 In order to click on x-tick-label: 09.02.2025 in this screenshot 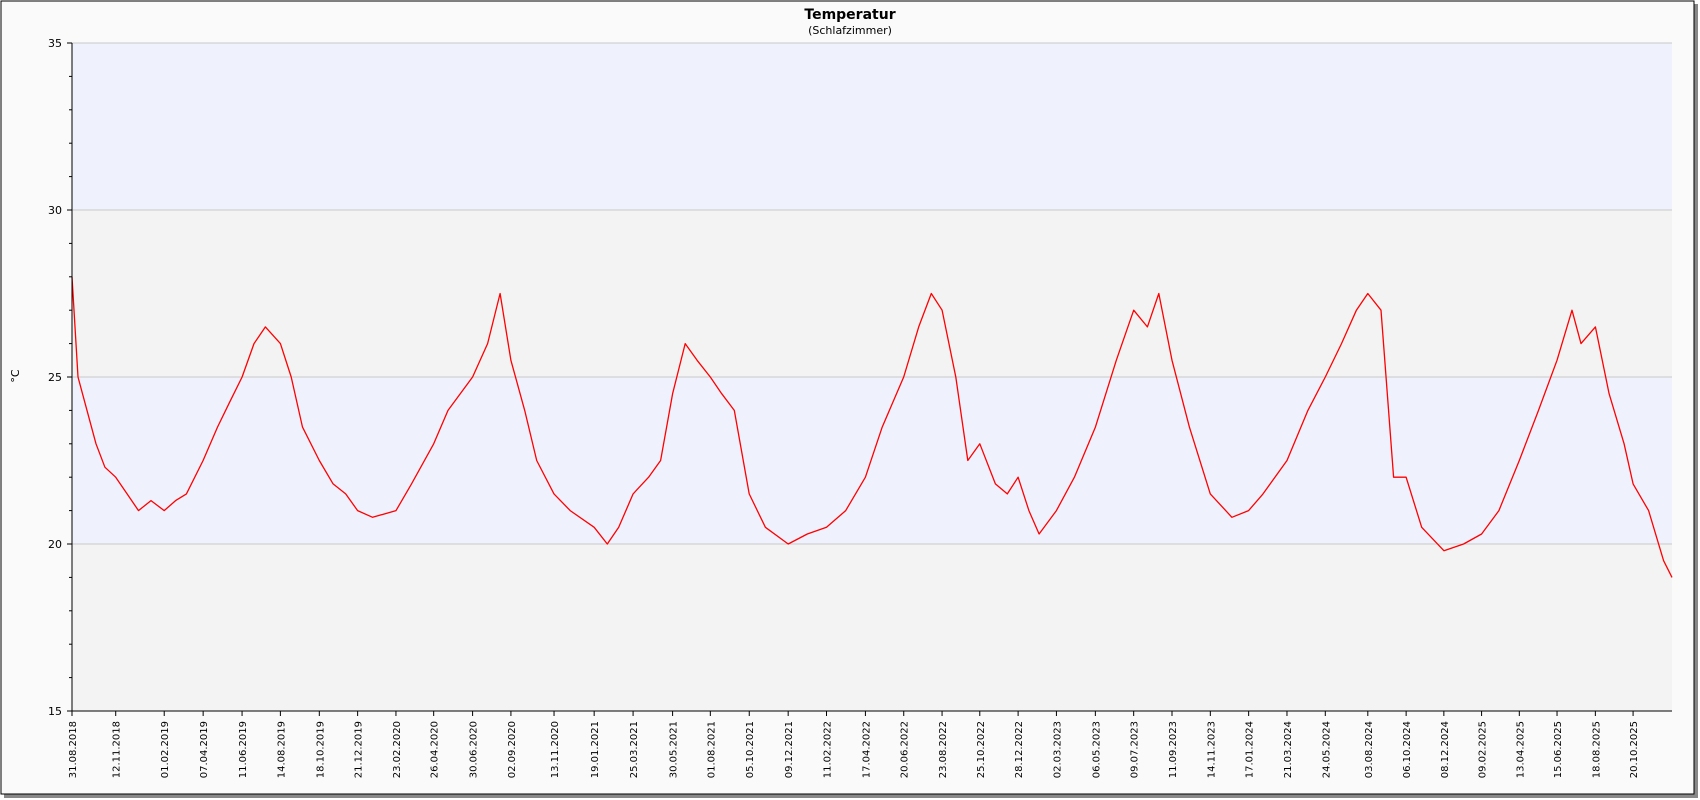, I will do `click(1483, 749)`.